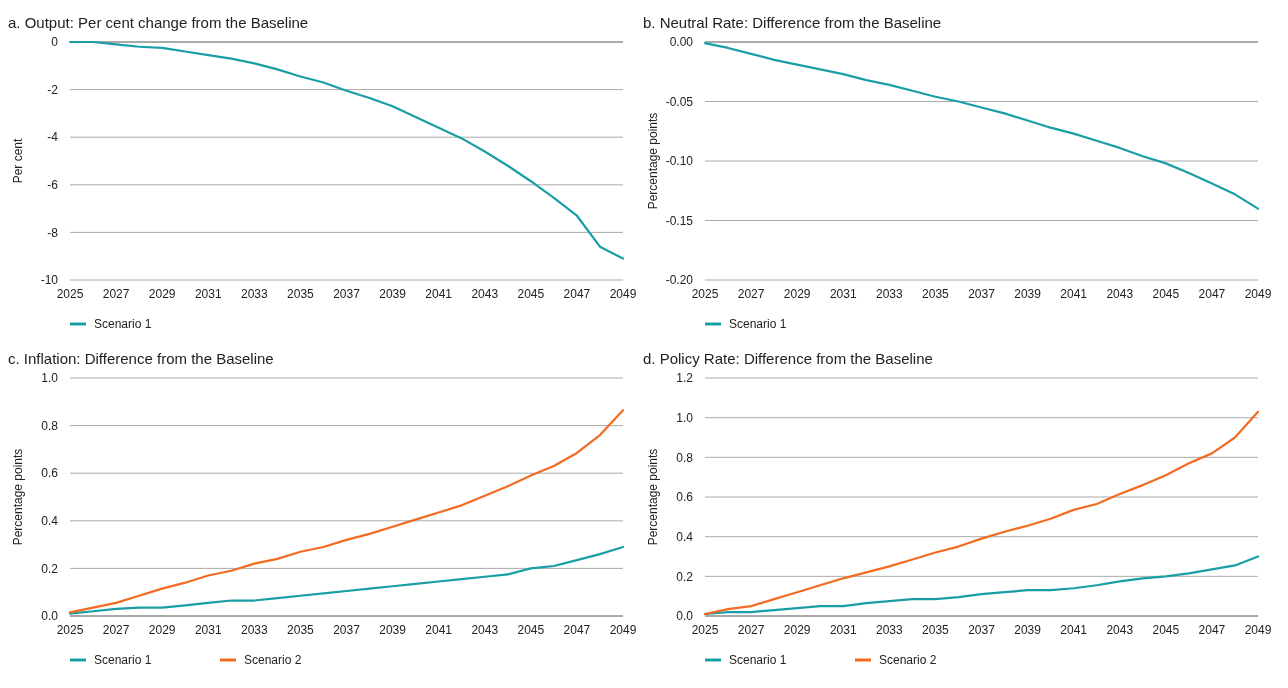 Image resolution: width=1288 pixels, height=688 pixels. I want to click on chart-title: d. Policy Rate: Difference from the Baseline, so click(788, 358).